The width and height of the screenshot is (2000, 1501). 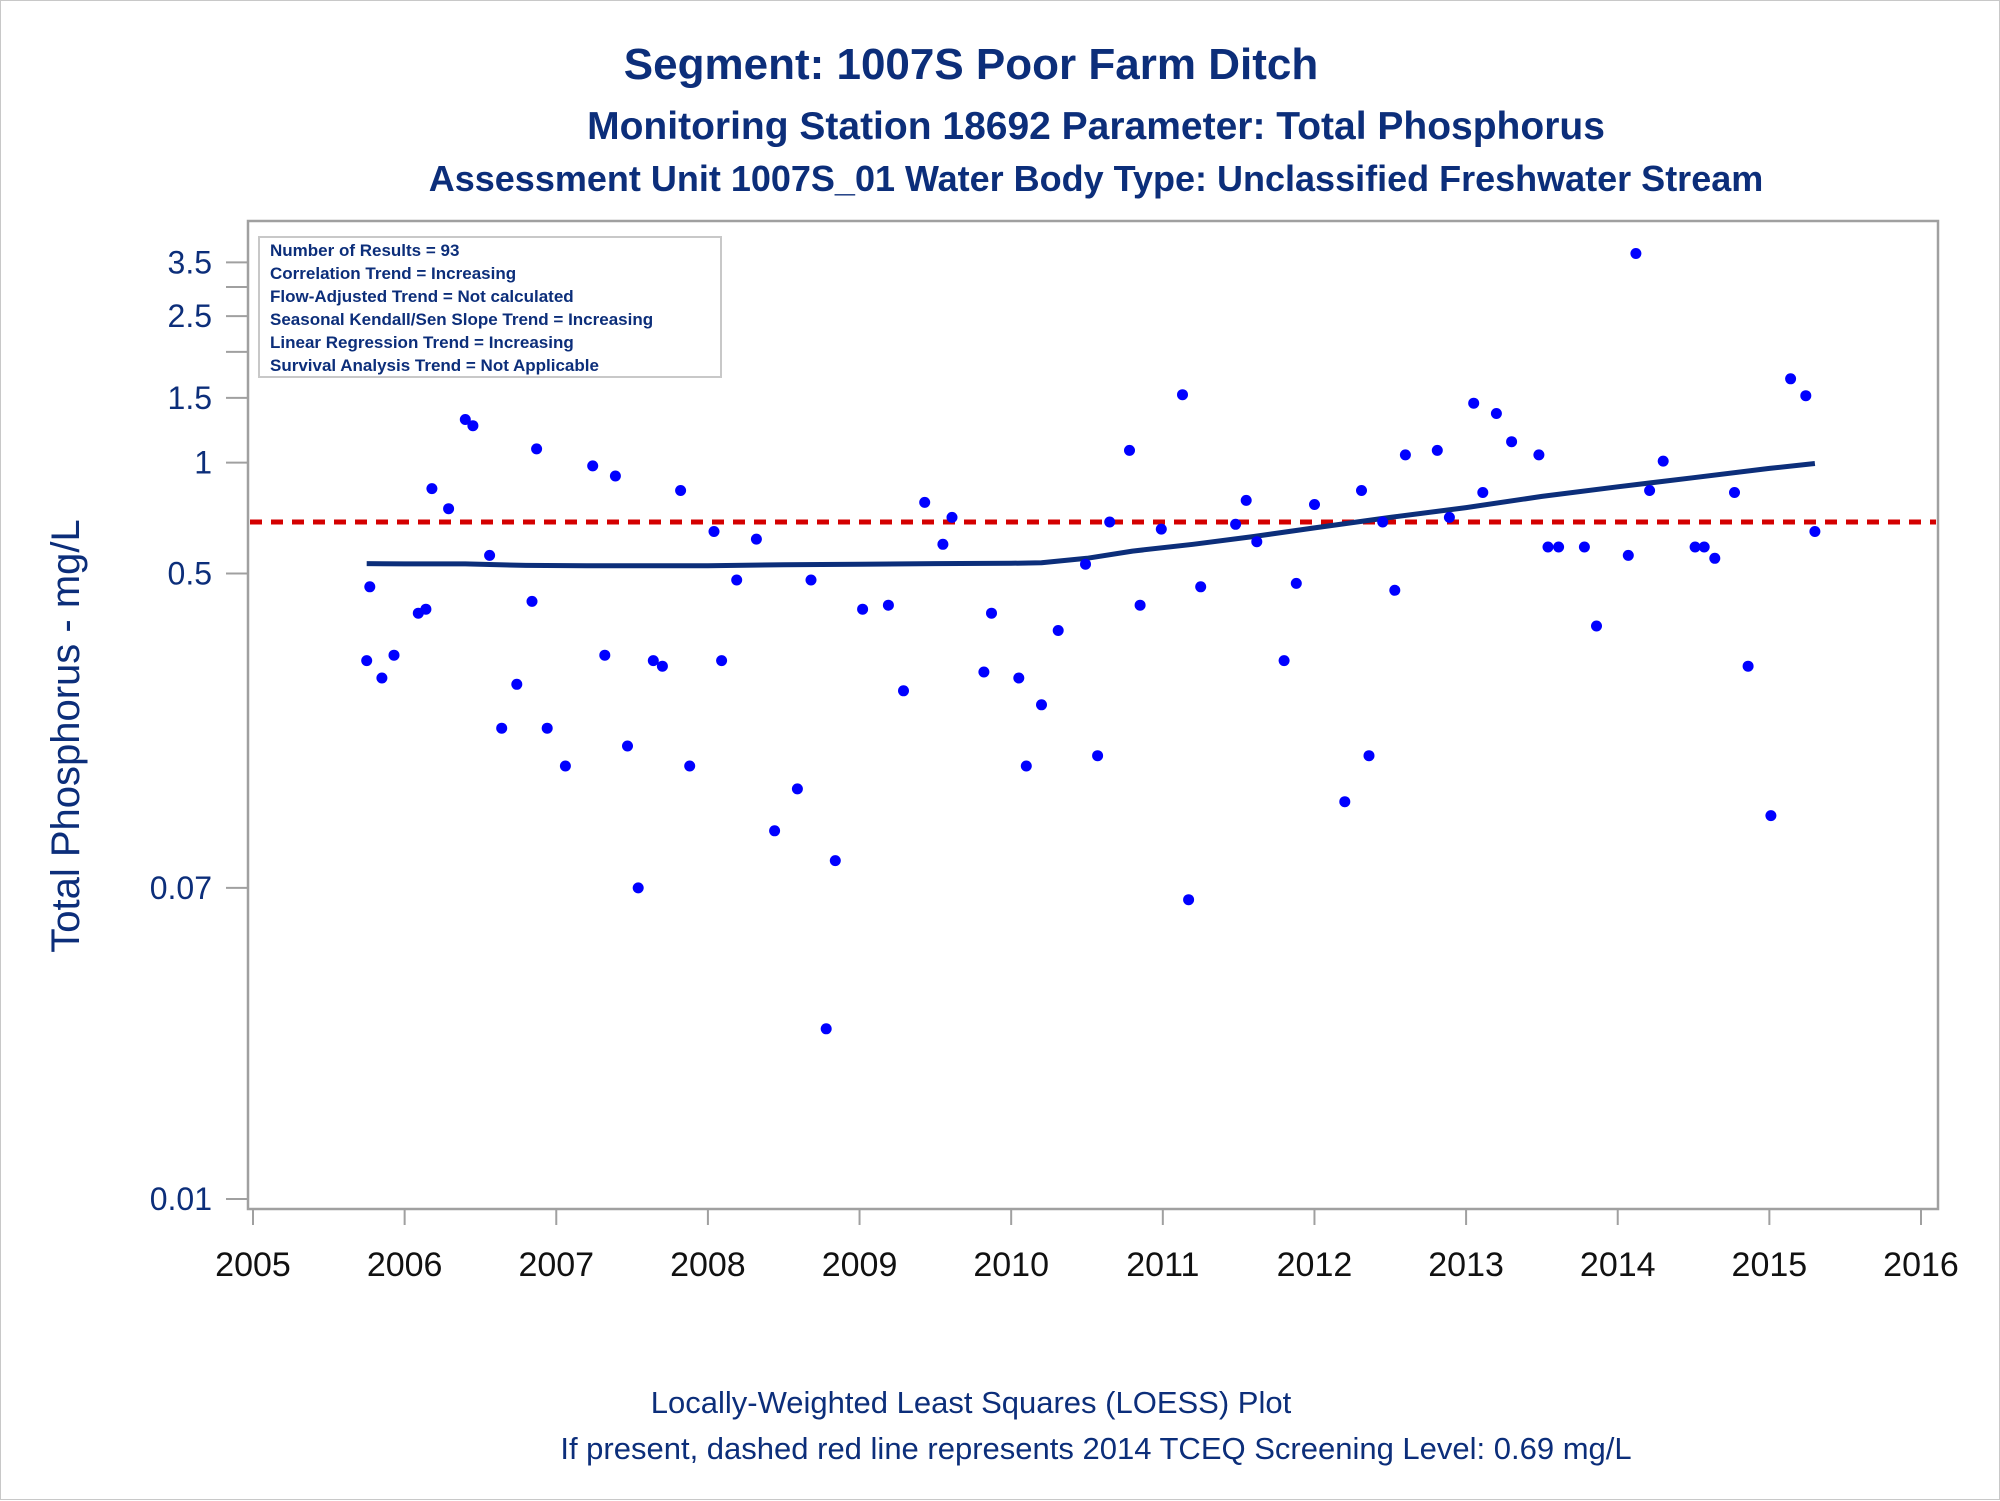 I want to click on stats-line: Survival Analysis Trend = Not Applicable, so click(x=434, y=365).